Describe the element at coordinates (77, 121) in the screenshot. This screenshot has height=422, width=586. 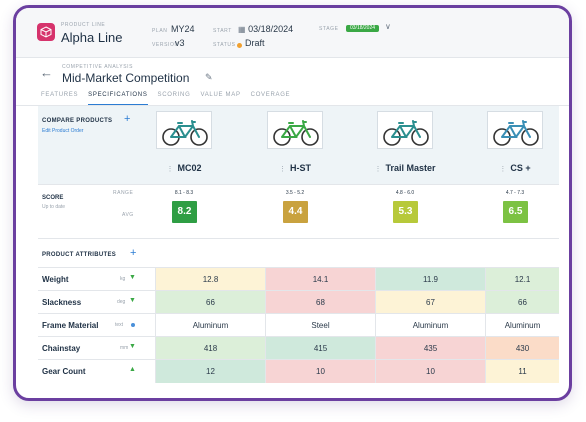
I see `compare-products-label: COMPARE PRODUCTS` at that location.